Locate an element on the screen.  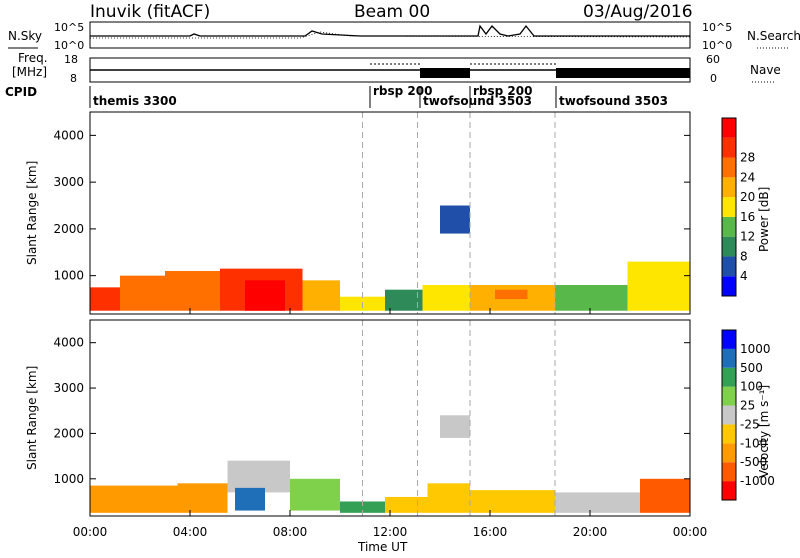
velocity-xtick-label-6: 00:00 is located at coordinates (690, 532).